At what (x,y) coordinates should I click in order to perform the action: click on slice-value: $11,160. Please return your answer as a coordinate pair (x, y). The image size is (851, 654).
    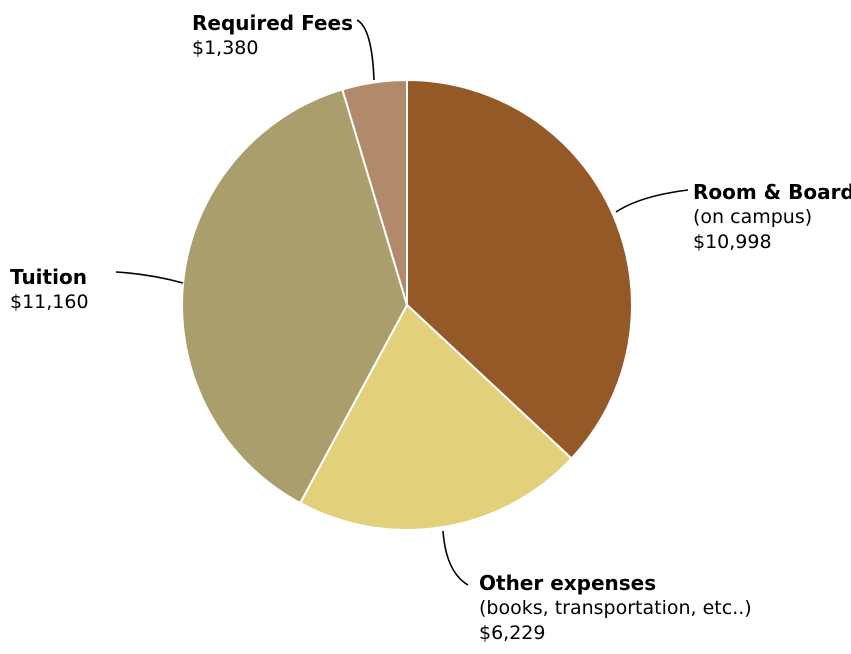
    Looking at the image, I should click on (49, 302).